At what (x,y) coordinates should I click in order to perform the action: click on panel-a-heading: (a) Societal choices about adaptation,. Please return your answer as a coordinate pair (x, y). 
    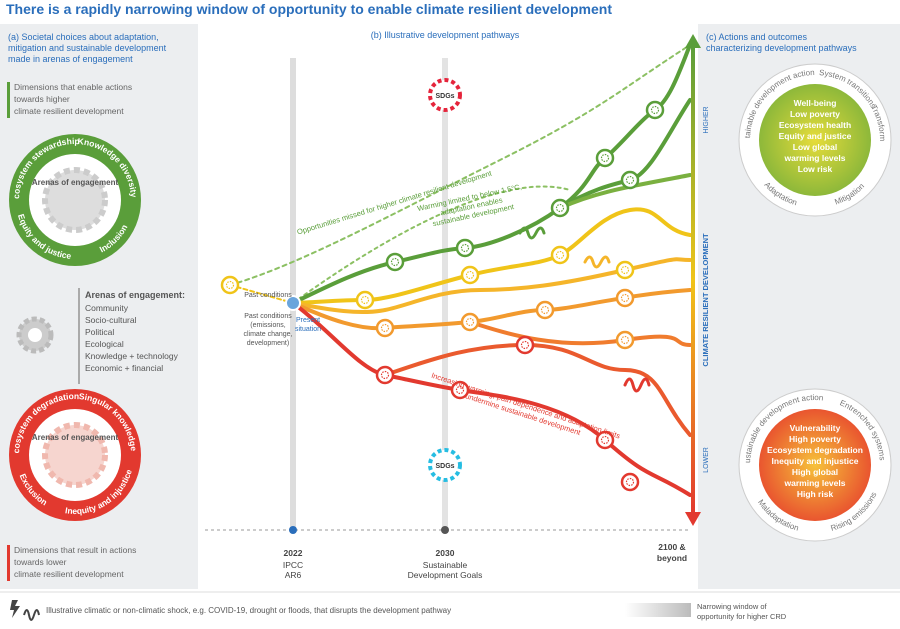
    Looking at the image, I should click on (83, 37).